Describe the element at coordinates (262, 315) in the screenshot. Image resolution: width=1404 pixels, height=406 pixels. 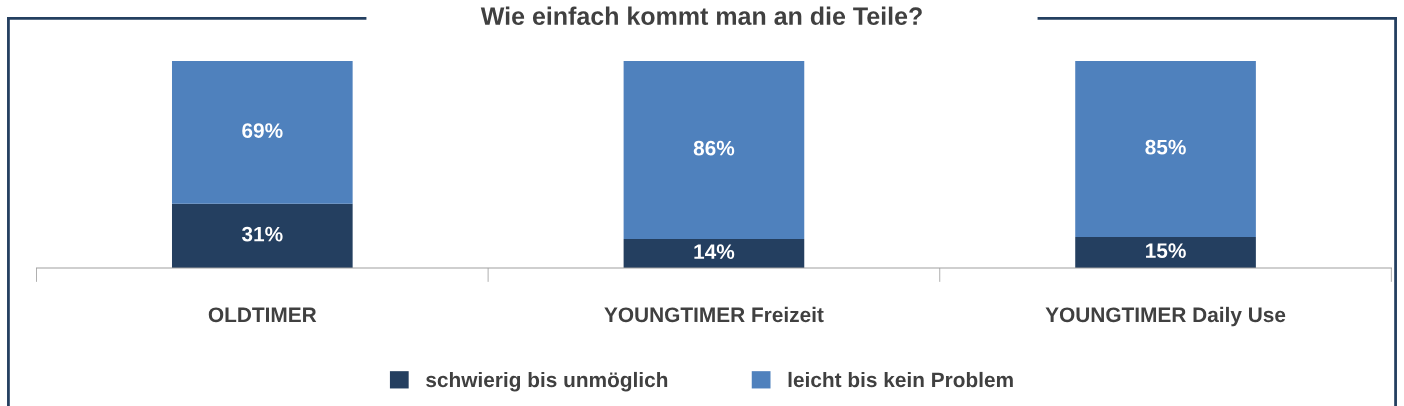
I see `x-tick-label: OLDTIMER` at that location.